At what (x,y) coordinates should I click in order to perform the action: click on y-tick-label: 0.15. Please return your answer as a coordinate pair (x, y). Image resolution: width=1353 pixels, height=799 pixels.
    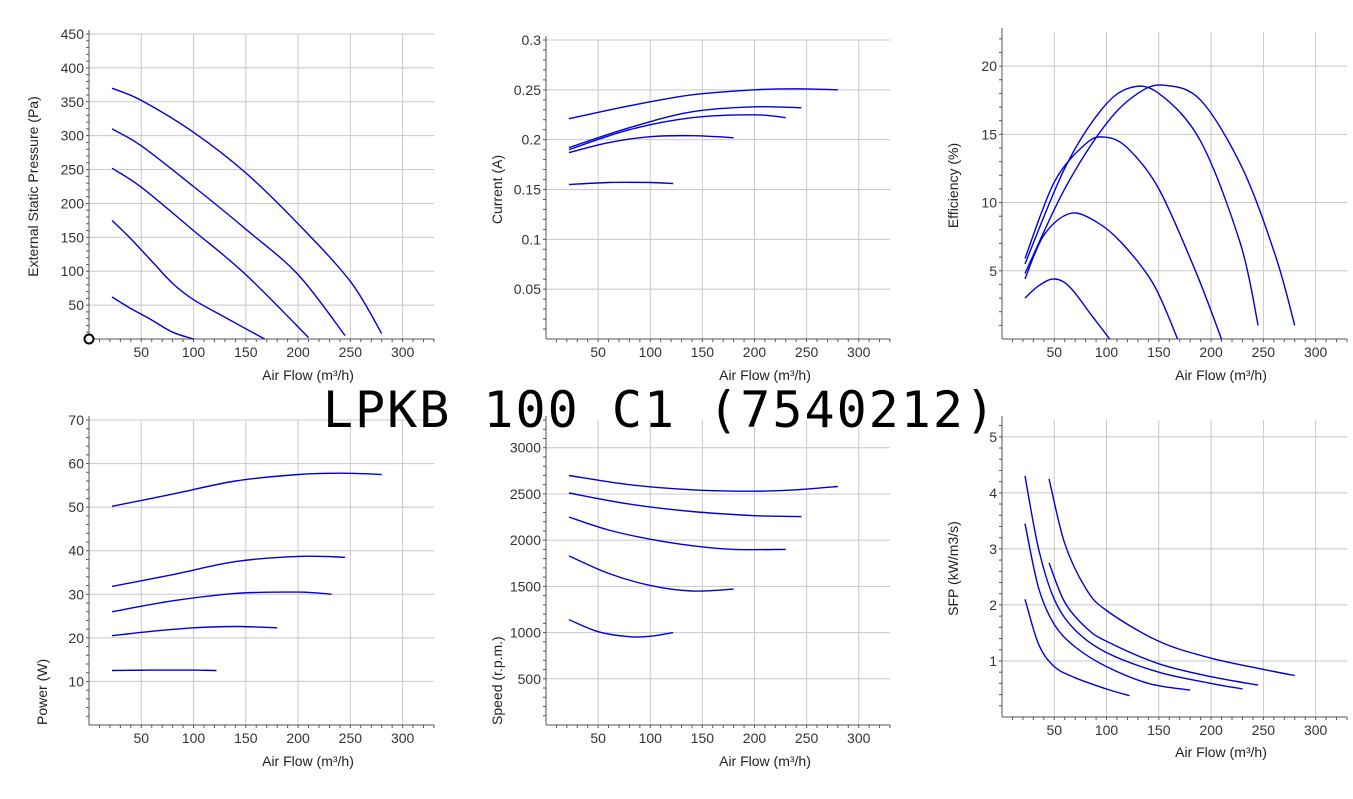
    Looking at the image, I should click on (527, 190).